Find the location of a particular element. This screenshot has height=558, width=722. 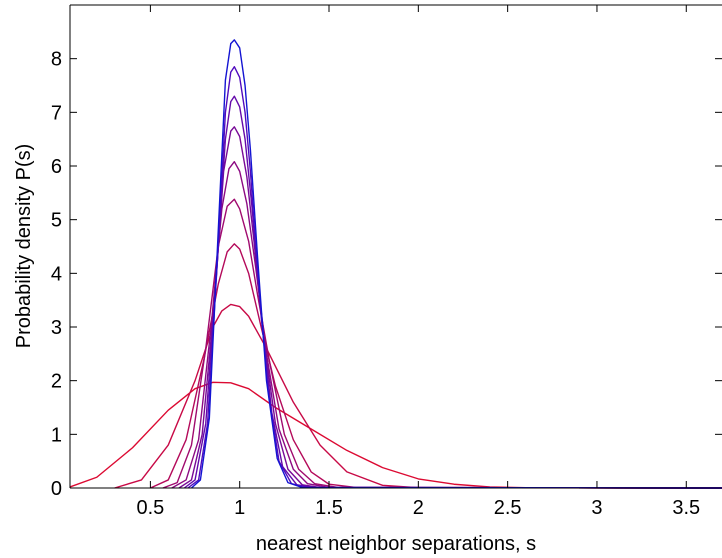

y-tick-label: 4 is located at coordinates (56, 274).